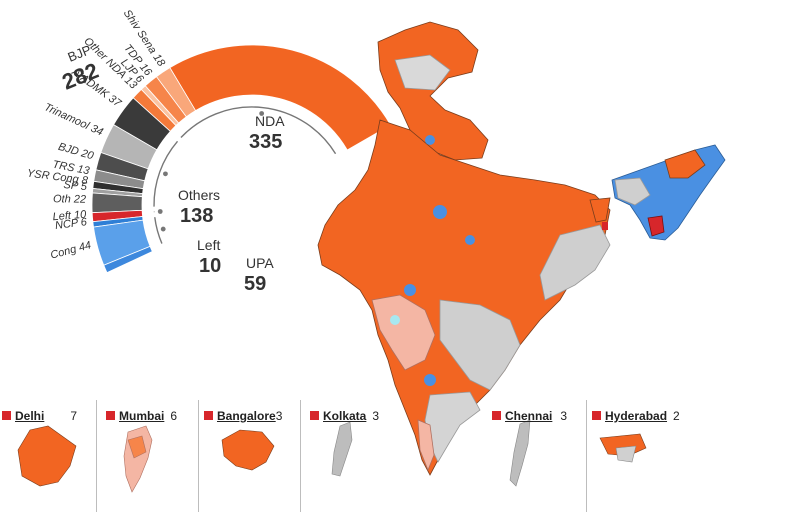 This screenshot has width=802, height=530. Describe the element at coordinates (647, 460) in the screenshot. I see `city-panel-hyderabad: Hyderabad 2` at that location.